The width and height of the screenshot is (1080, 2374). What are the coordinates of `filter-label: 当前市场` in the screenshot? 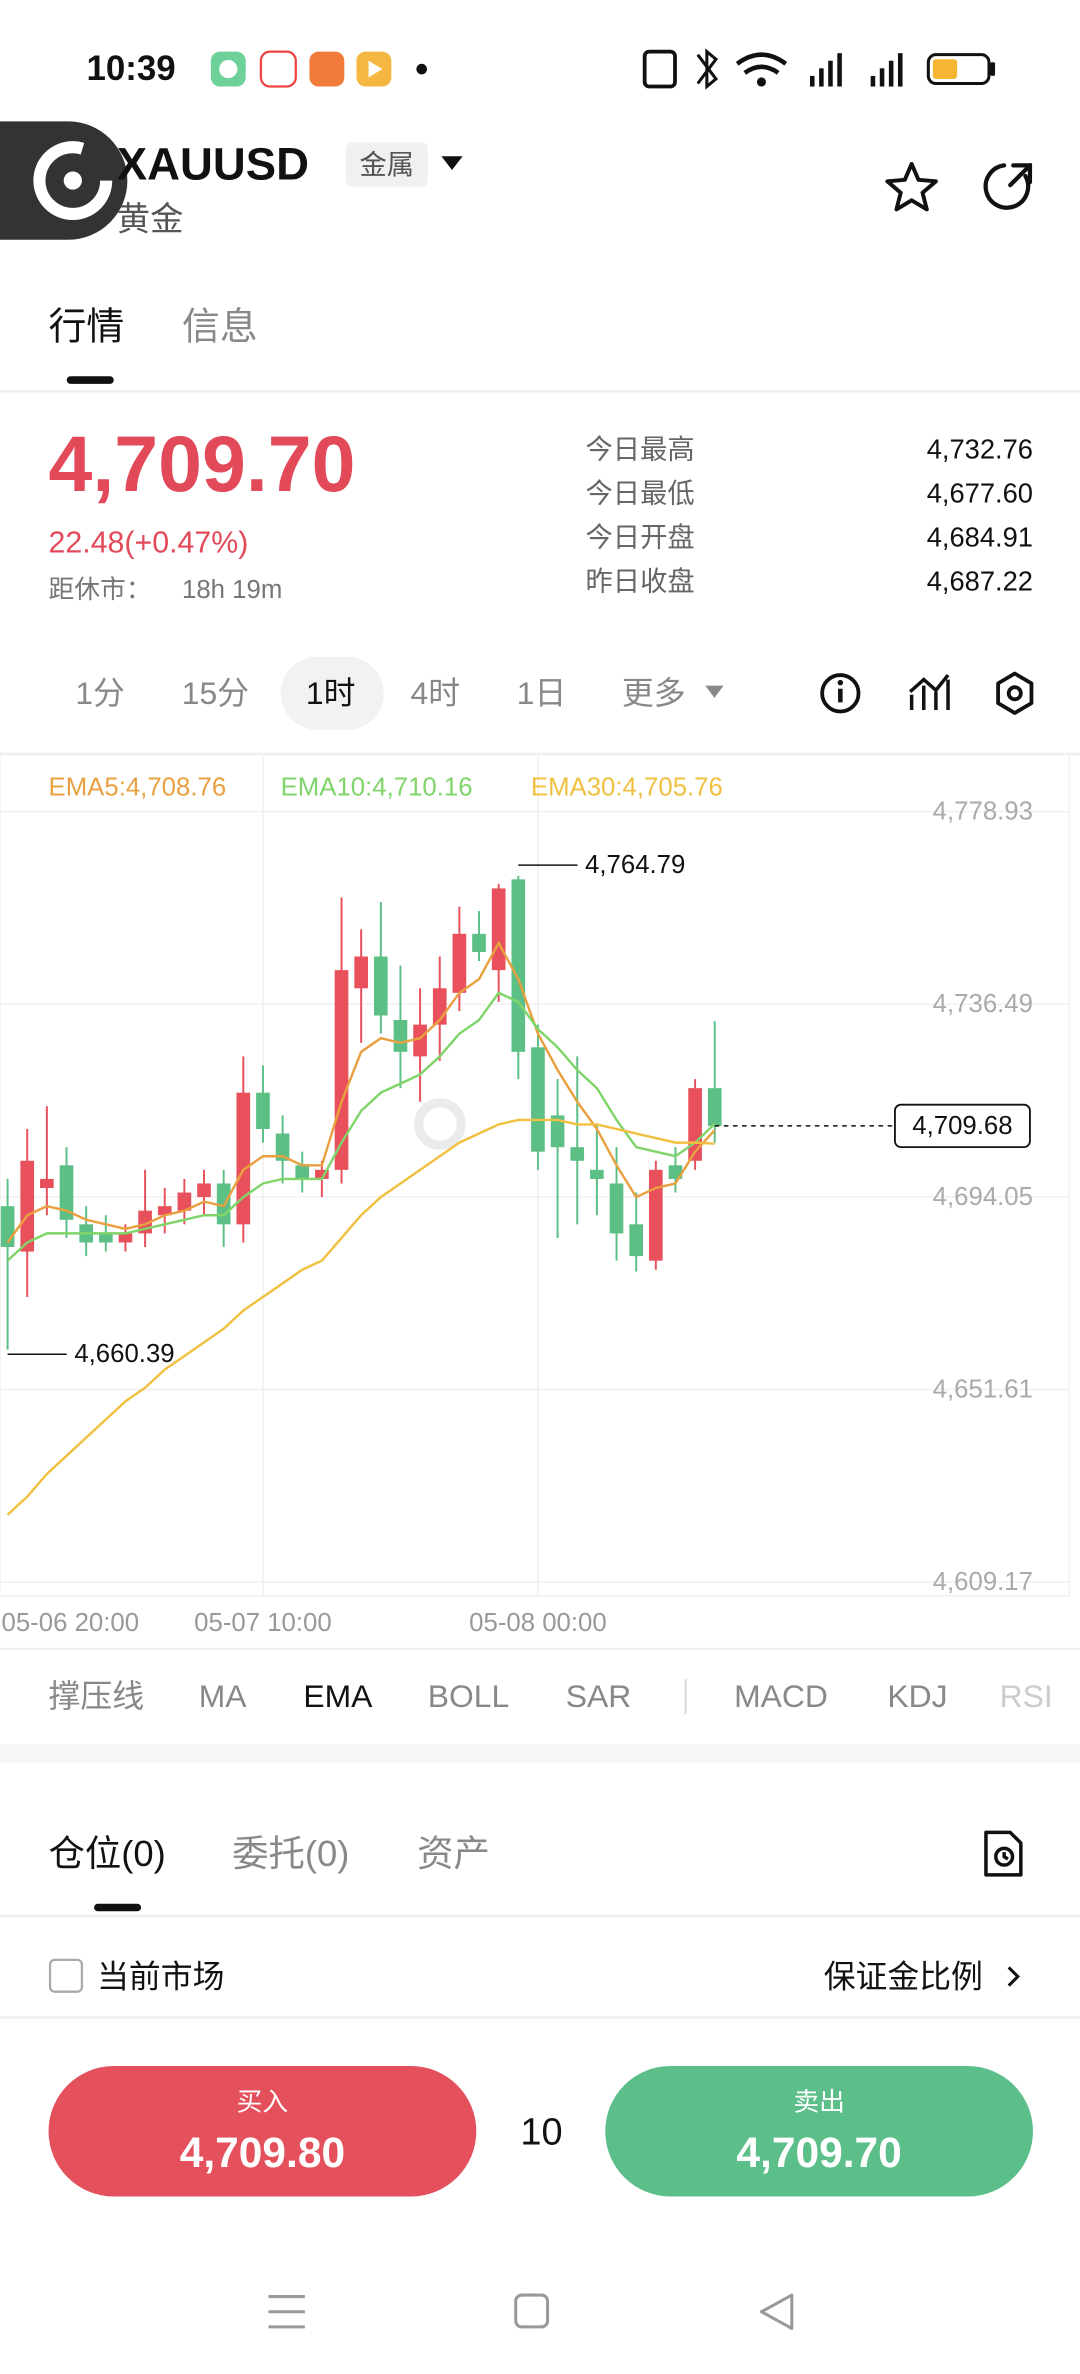 It's located at (160, 1977).